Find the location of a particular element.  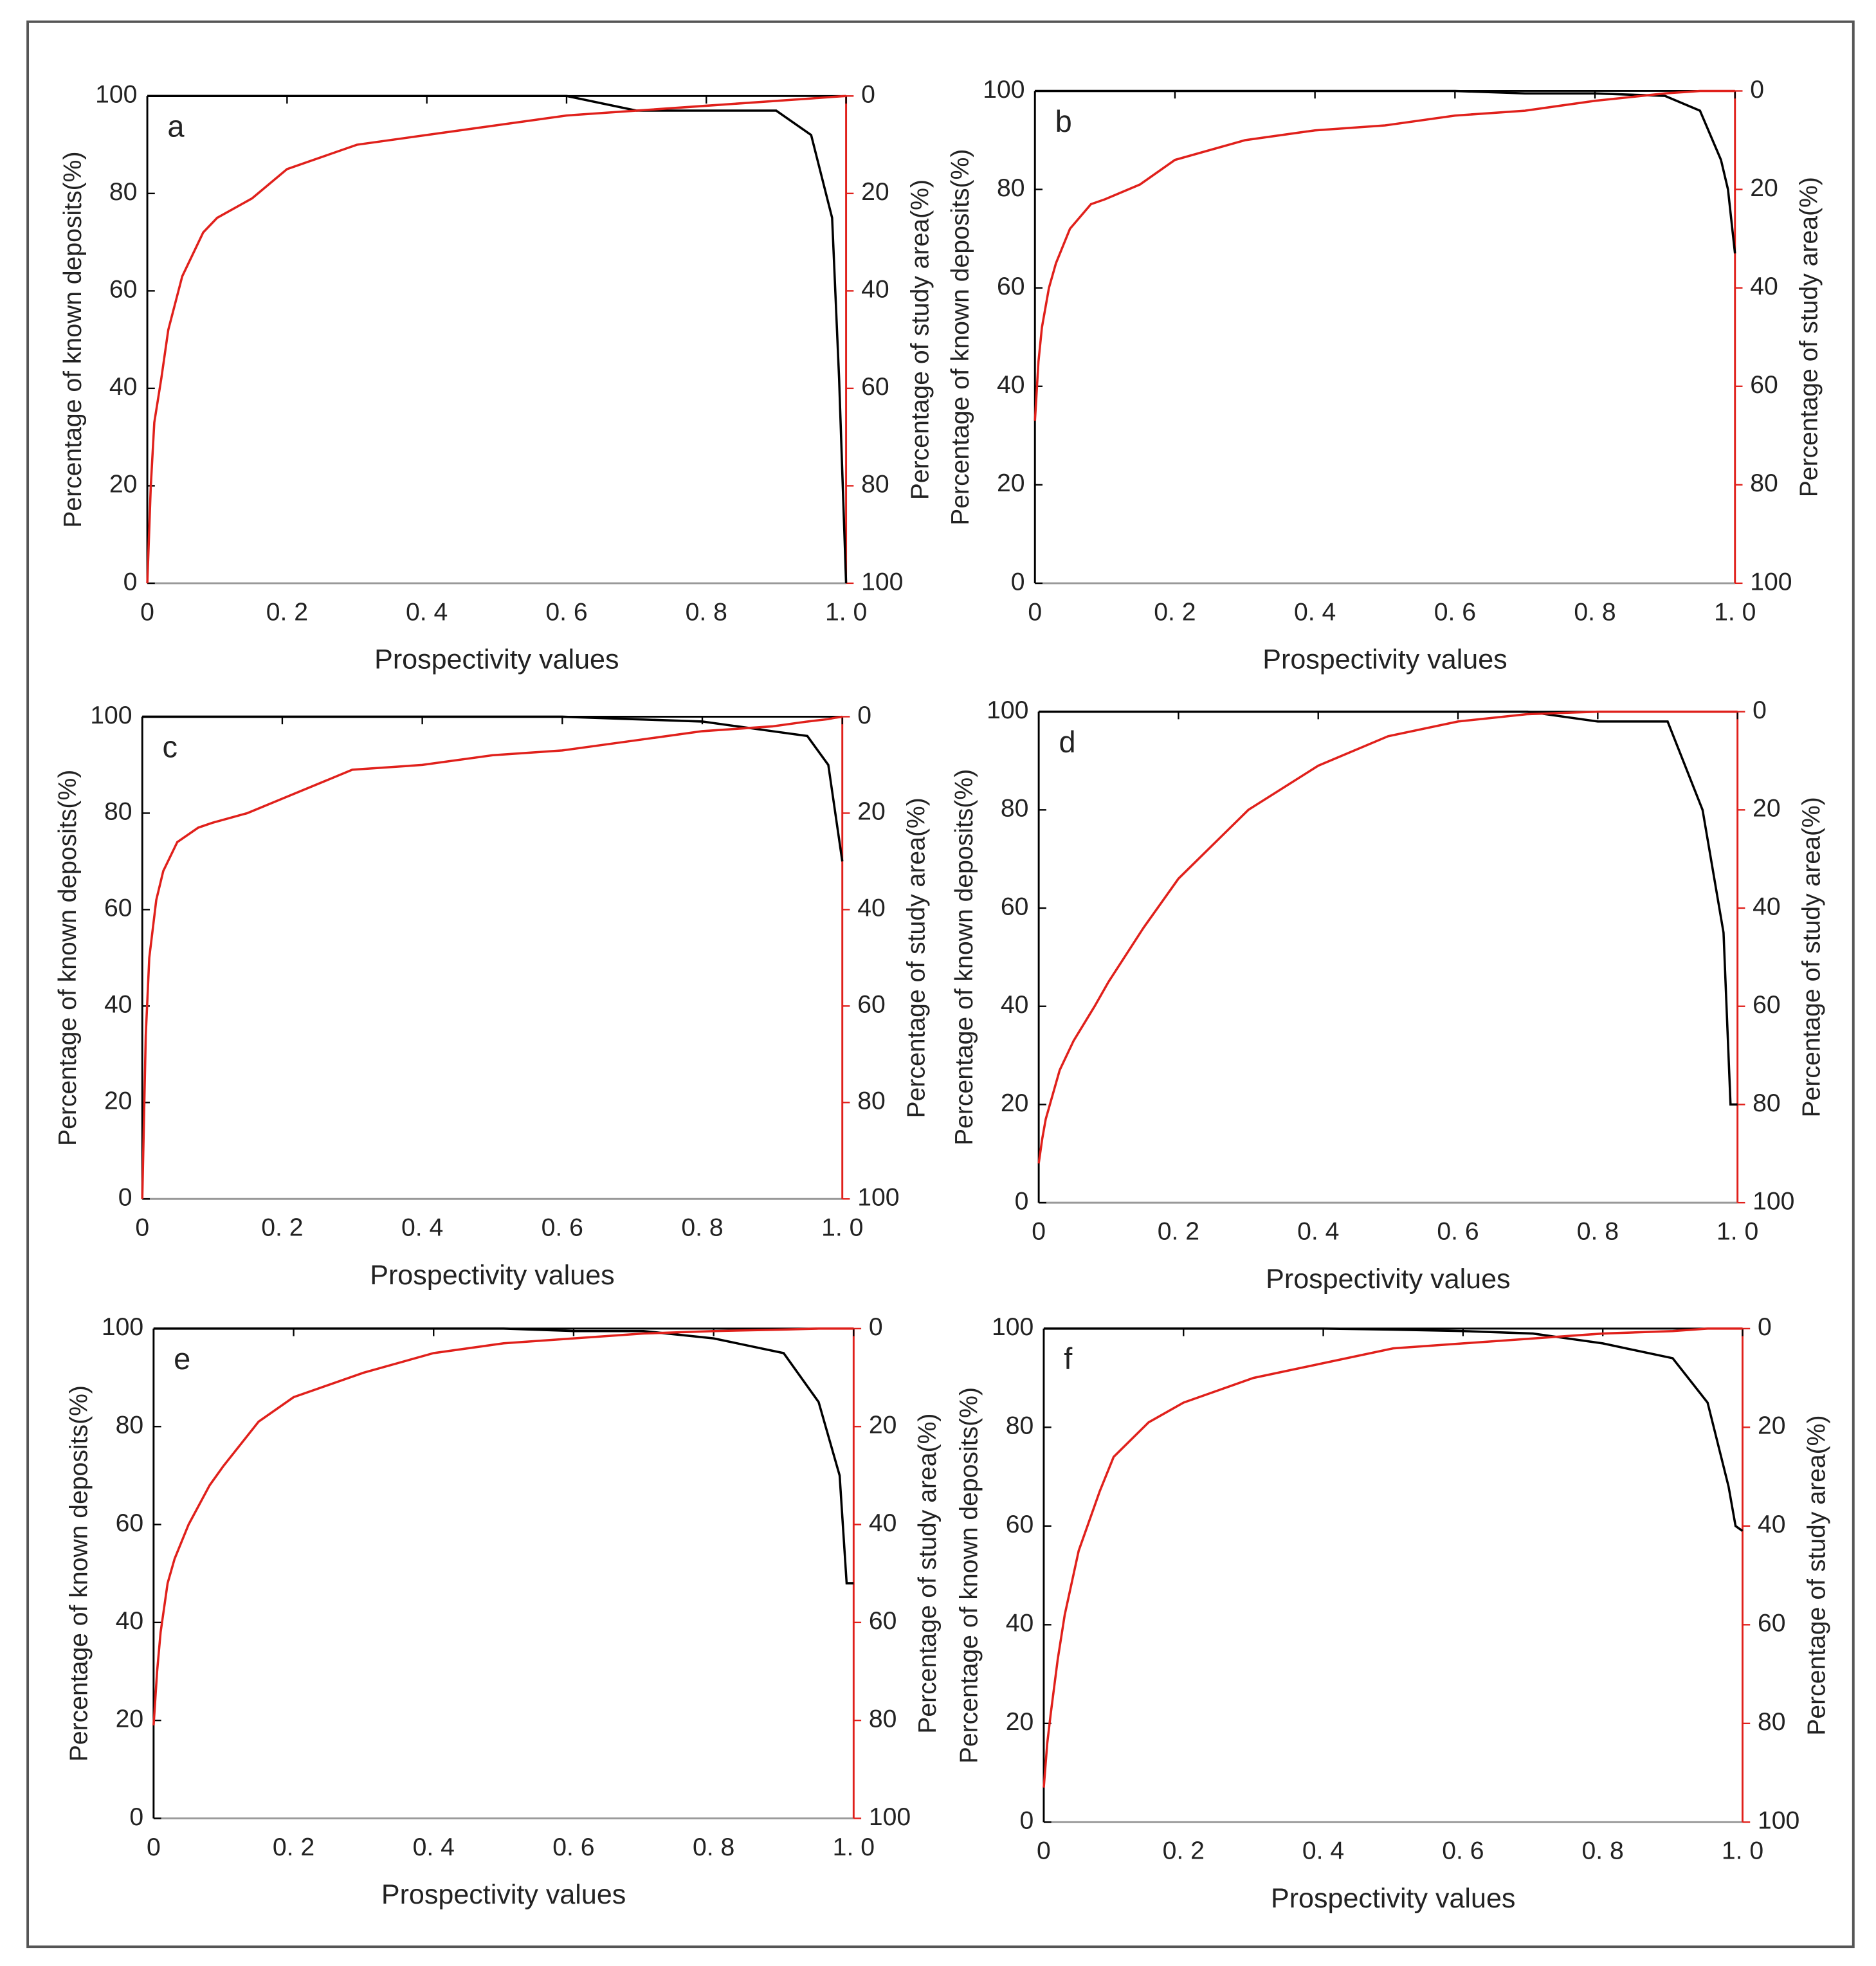

panel-label: f is located at coordinates (1068, 1359).